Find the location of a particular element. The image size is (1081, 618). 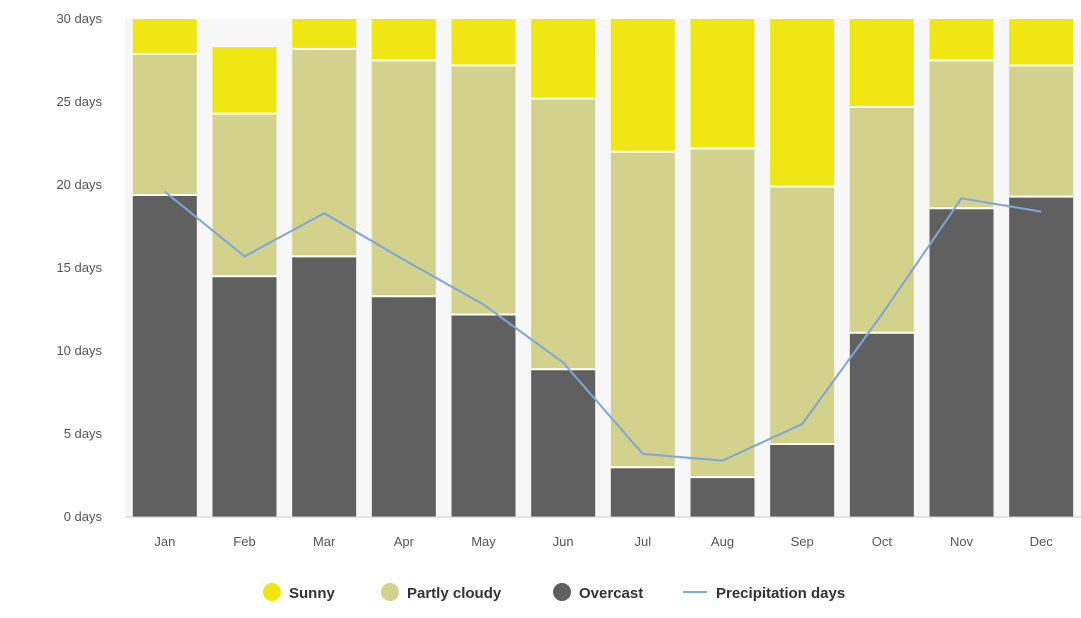

bar-partly-cloudy-apr is located at coordinates (403, 178).